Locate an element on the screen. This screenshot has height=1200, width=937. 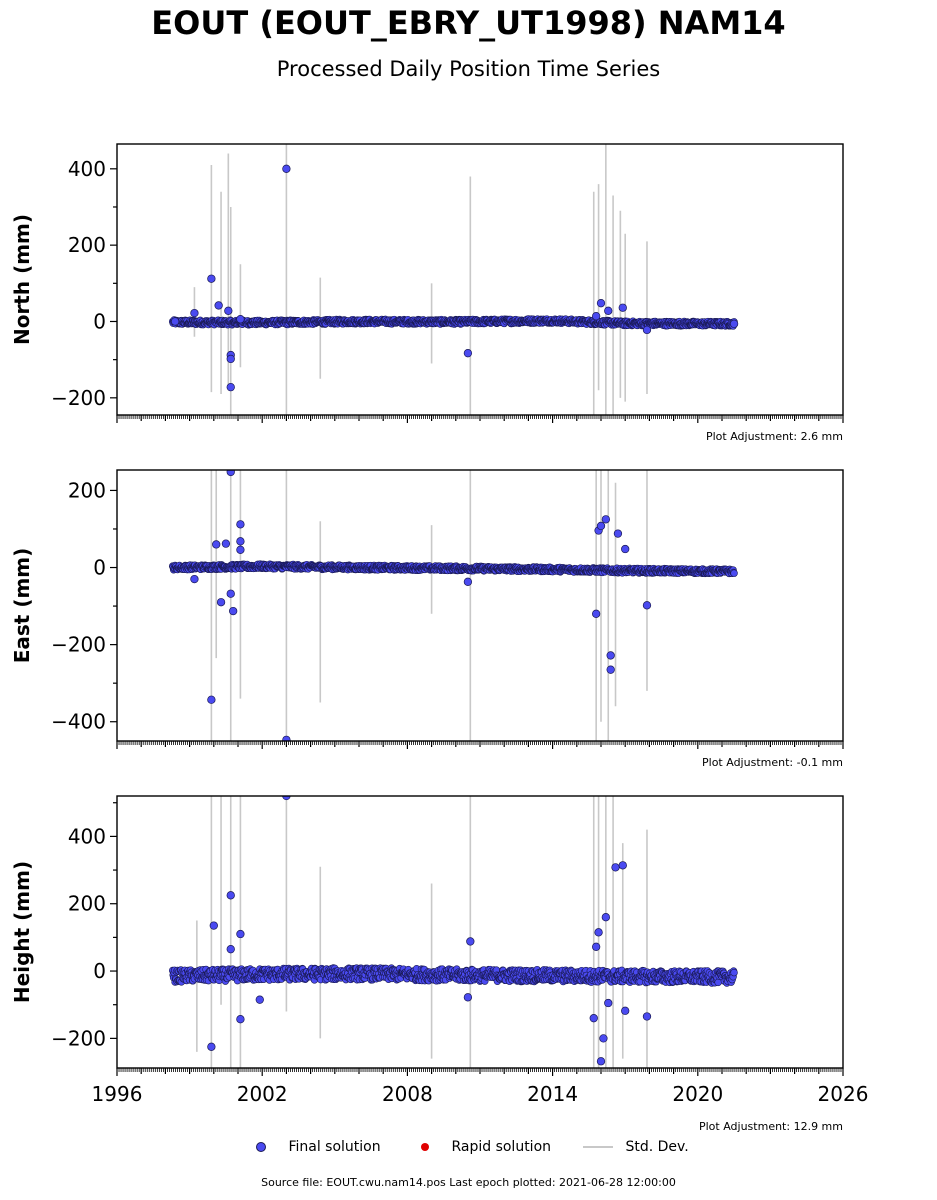
x-tick-label: 2020 is located at coordinates (697, 1094).